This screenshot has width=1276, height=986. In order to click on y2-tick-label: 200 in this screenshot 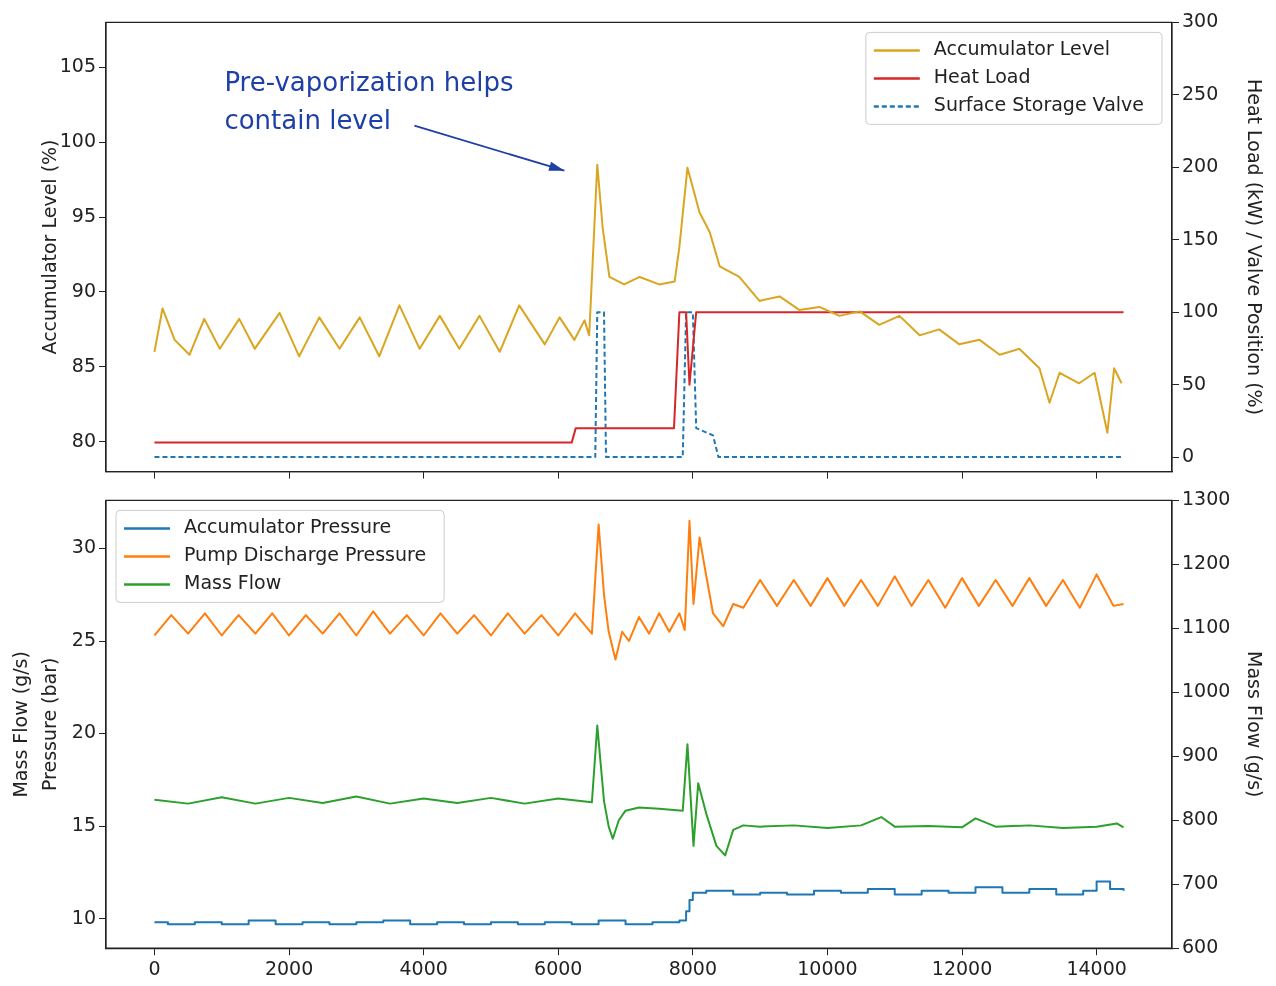, I will do `click(1200, 165)`.